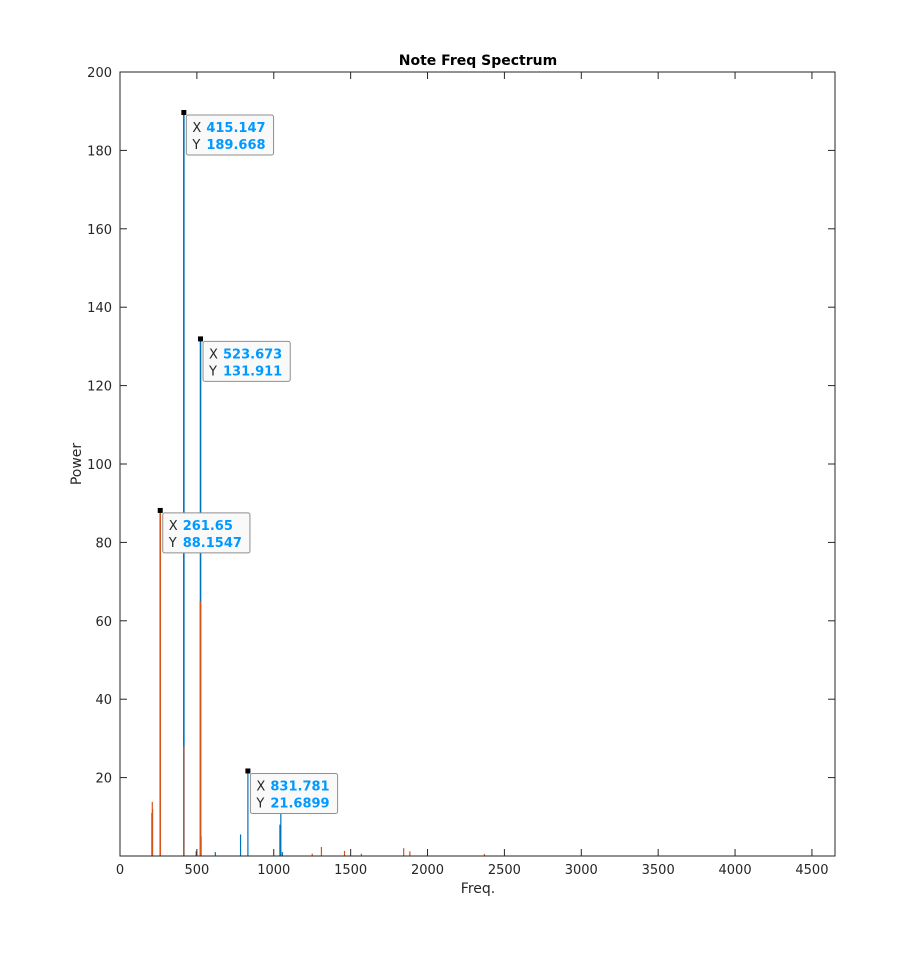 Image resolution: width=923 pixels, height=961 pixels. What do you see at coordinates (103, 543) in the screenshot?
I see `y-tick-label: 80` at bounding box center [103, 543].